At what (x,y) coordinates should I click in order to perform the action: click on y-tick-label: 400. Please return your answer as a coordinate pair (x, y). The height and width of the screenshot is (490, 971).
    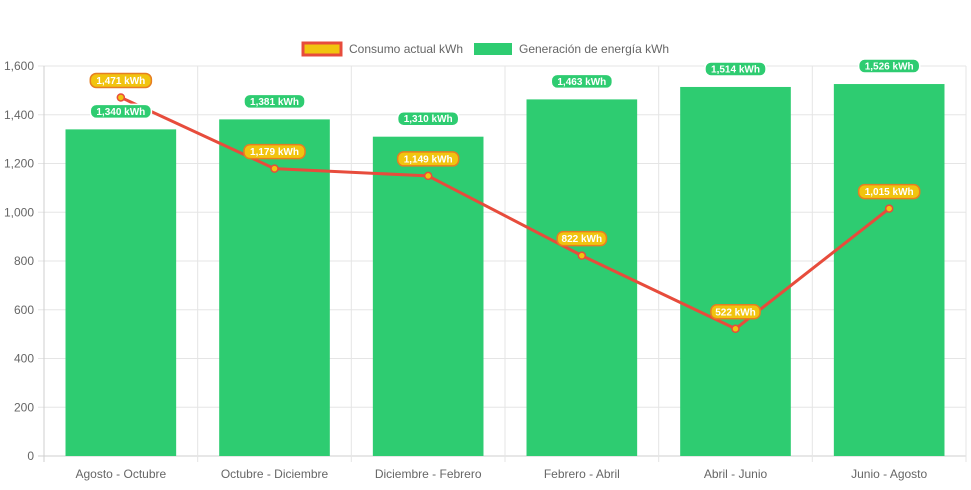
    Looking at the image, I should click on (24, 359).